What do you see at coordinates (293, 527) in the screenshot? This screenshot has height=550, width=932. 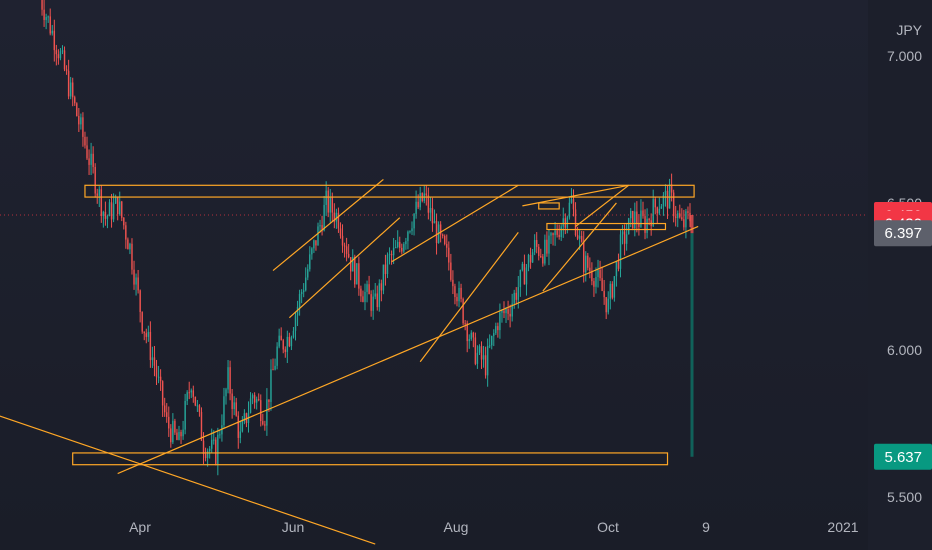 I see `x-tick-label: Jun` at bounding box center [293, 527].